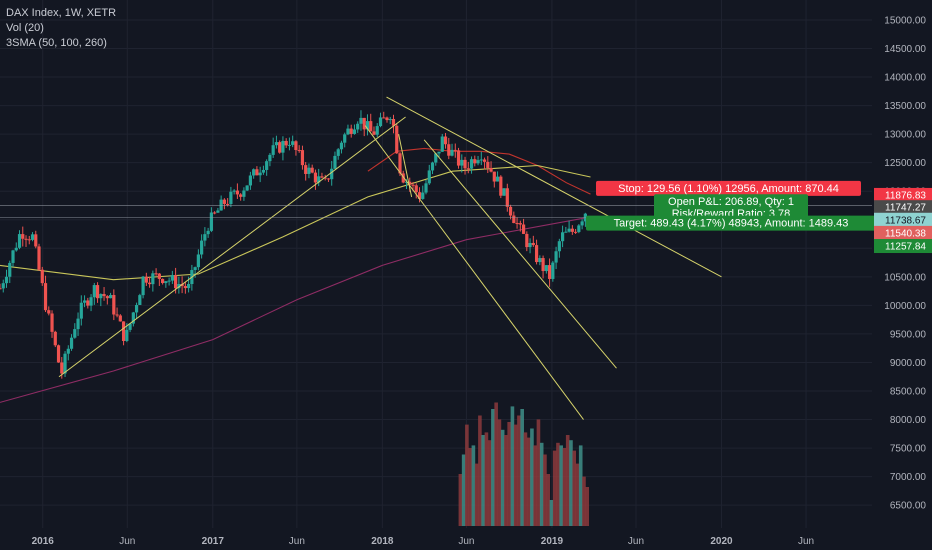 The width and height of the screenshot is (932, 550). What do you see at coordinates (905, 233) in the screenshot?
I see `price-tag-label: 11540.38` at bounding box center [905, 233].